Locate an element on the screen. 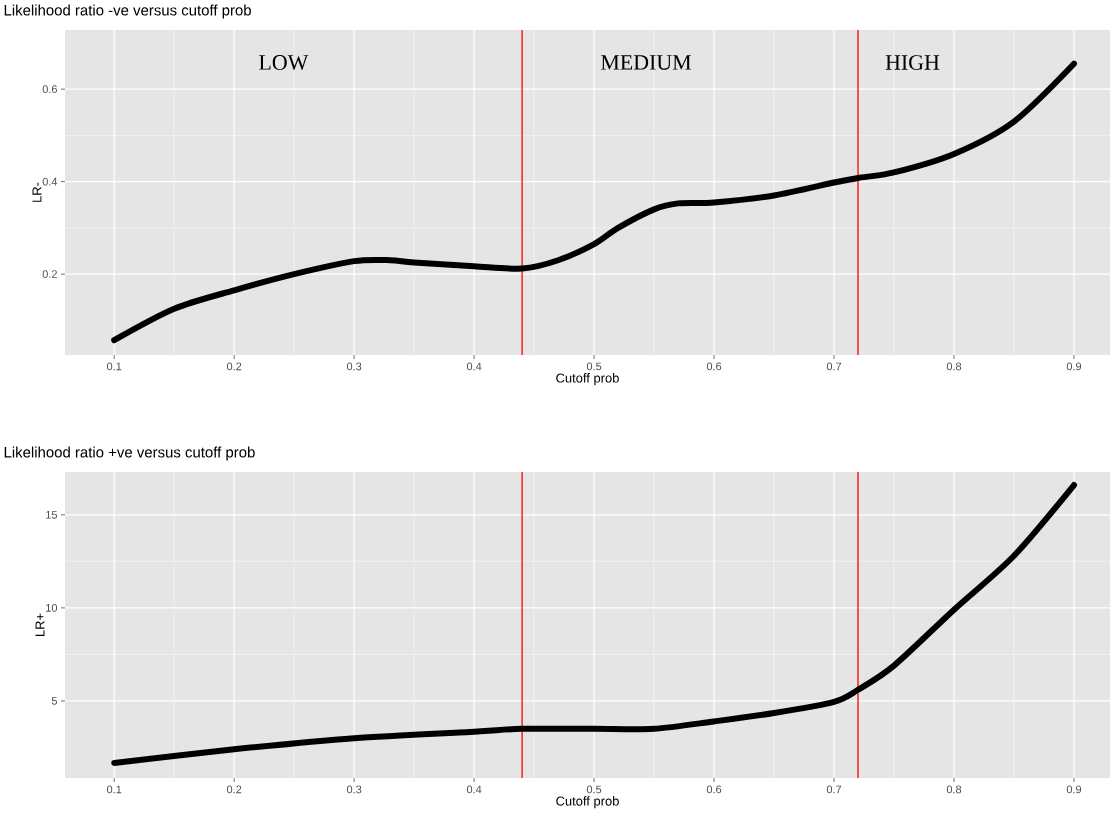 This screenshot has height=833, width=1112. chart-title: Likelihood ratio +ve versus cutoff prob is located at coordinates (129, 453).